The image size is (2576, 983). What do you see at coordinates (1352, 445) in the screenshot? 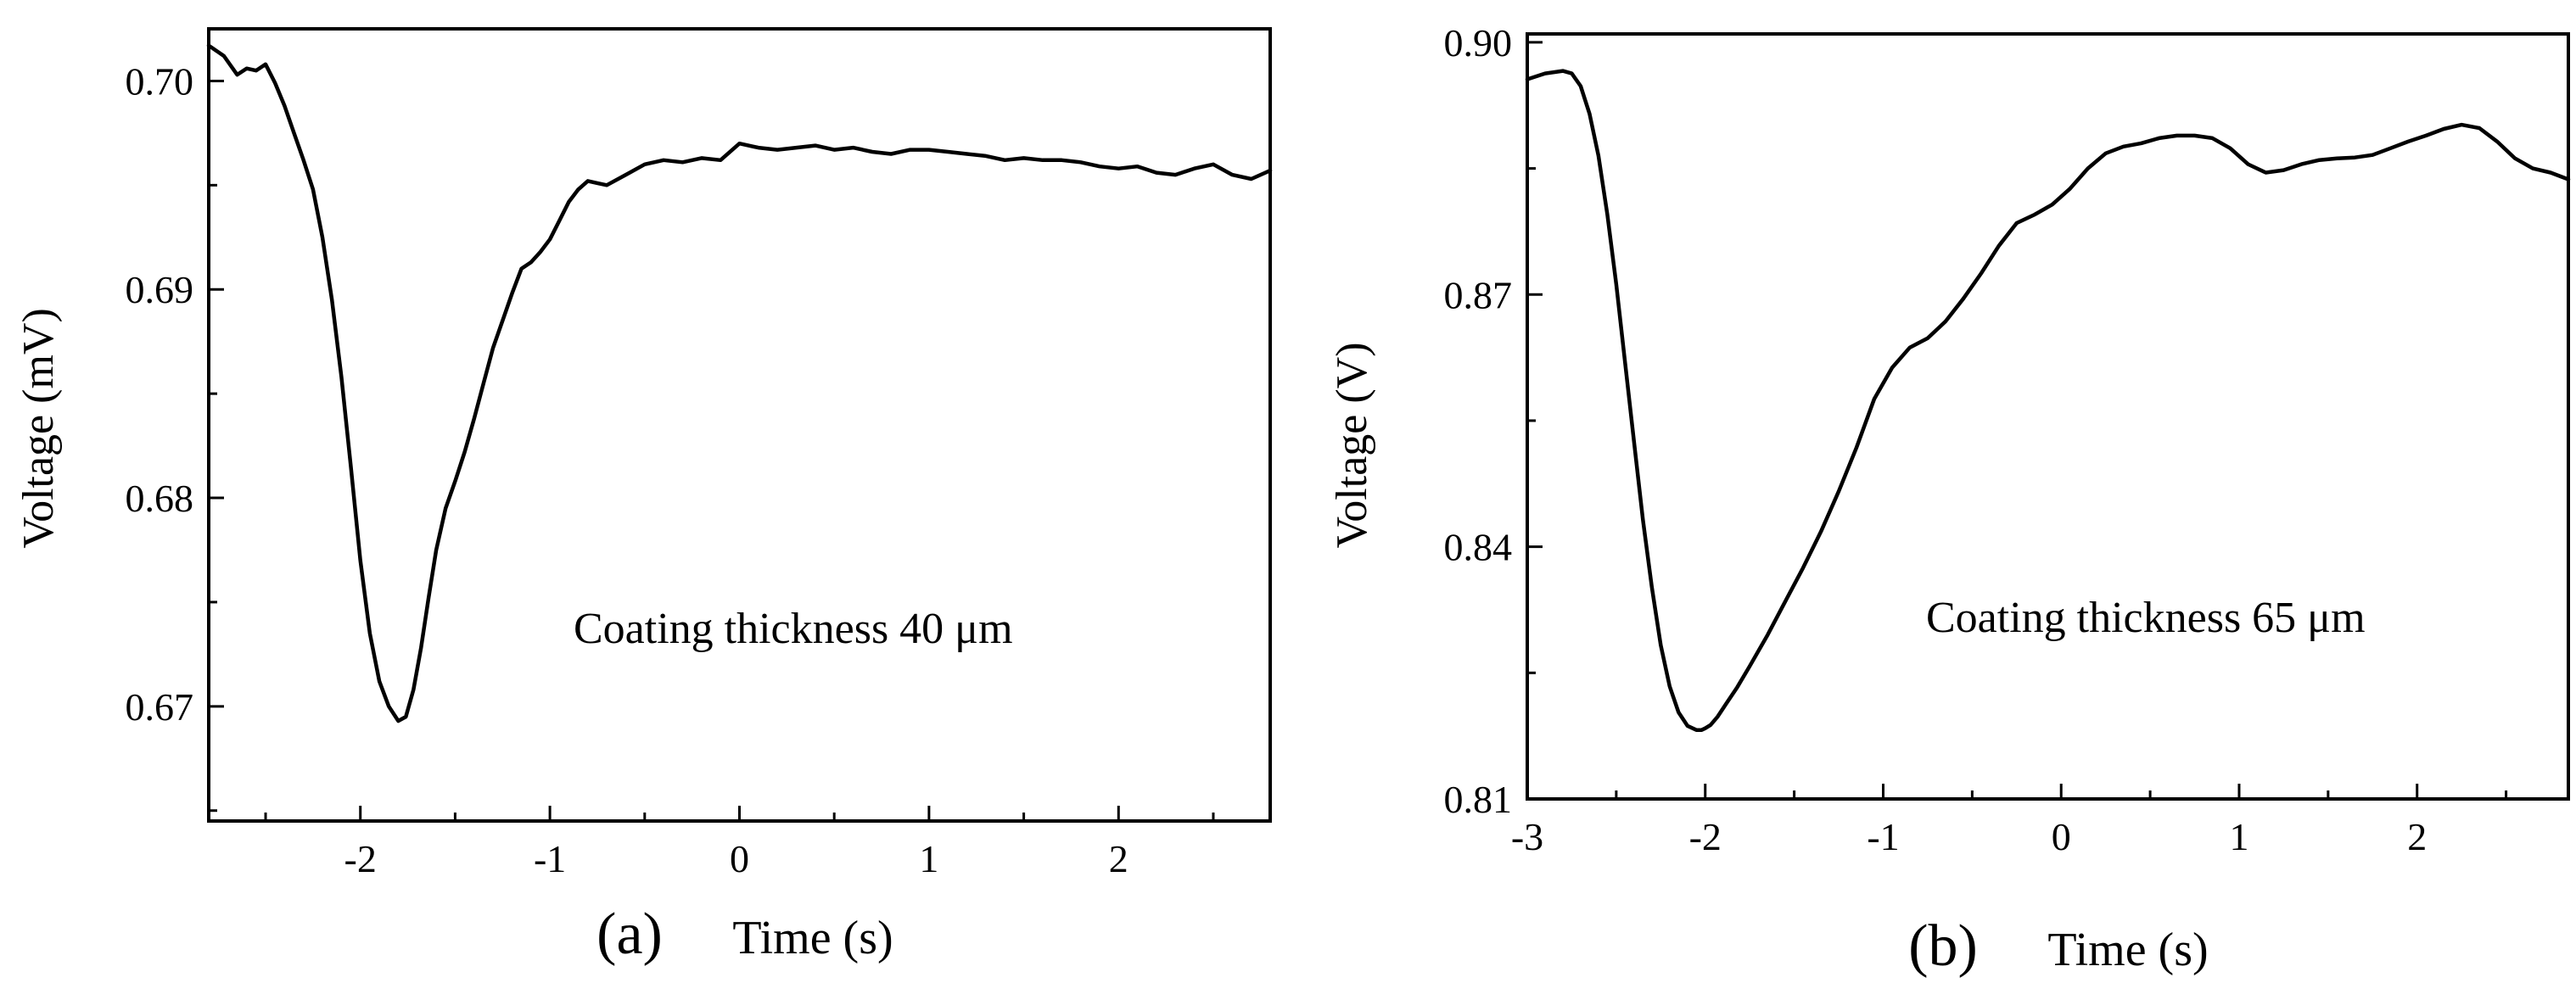
I see `panel-b-y-axis-label: Voltage (V)` at bounding box center [1352, 445].